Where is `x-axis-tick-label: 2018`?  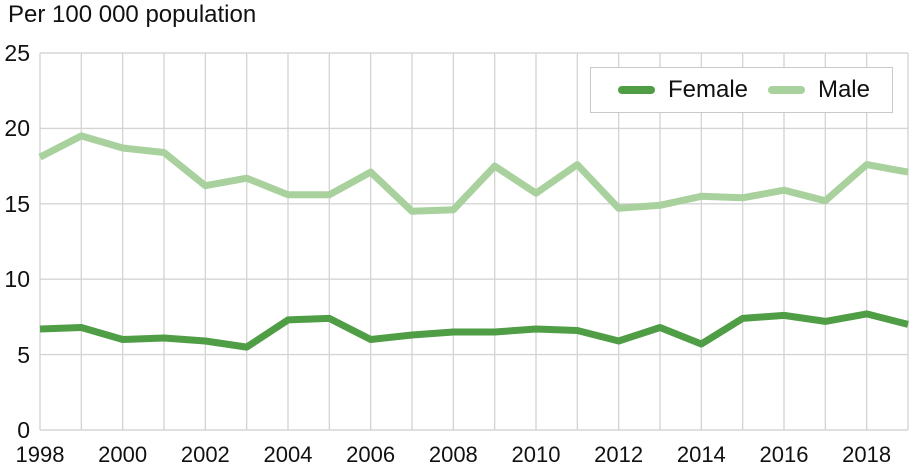
x-axis-tick-label: 2018 is located at coordinates (867, 454).